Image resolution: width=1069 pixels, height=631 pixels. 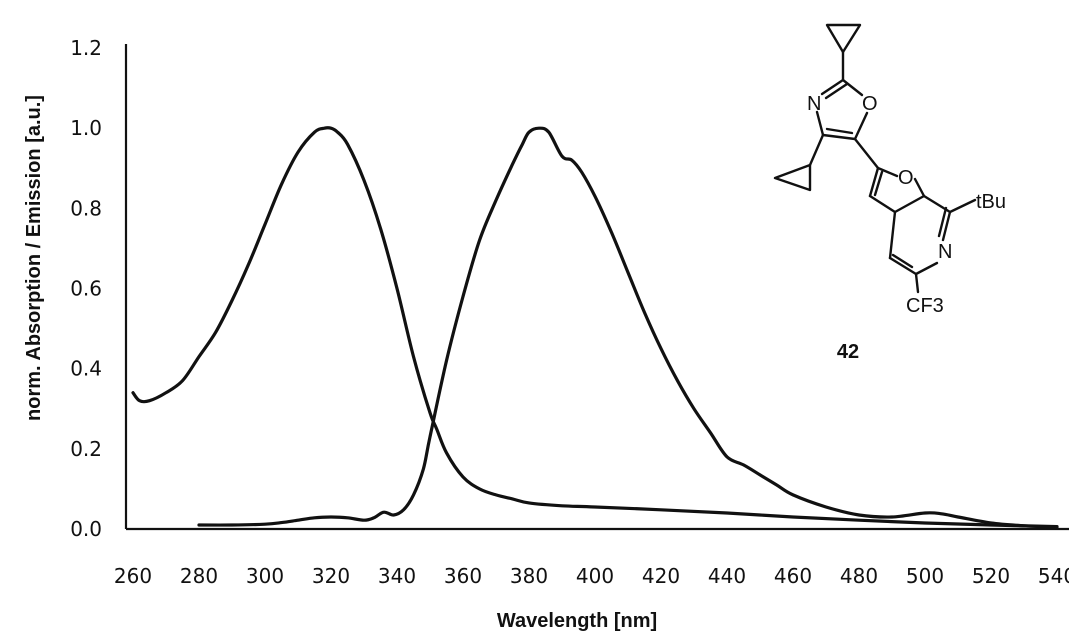 I want to click on x-tick-label: 420, so click(x=661, y=576).